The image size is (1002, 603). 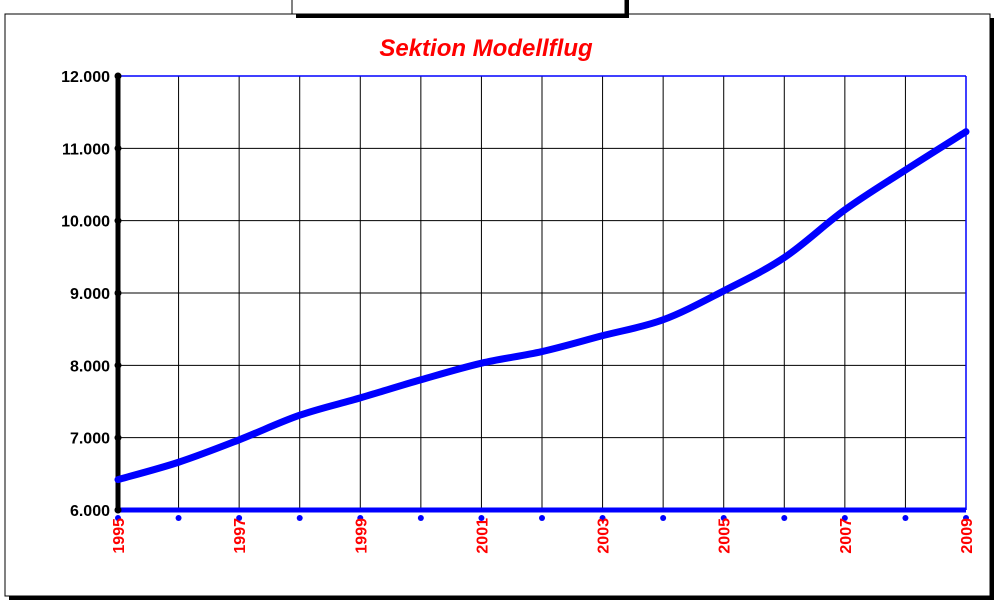 I want to click on y-tick-label: 11.000, so click(x=86, y=149).